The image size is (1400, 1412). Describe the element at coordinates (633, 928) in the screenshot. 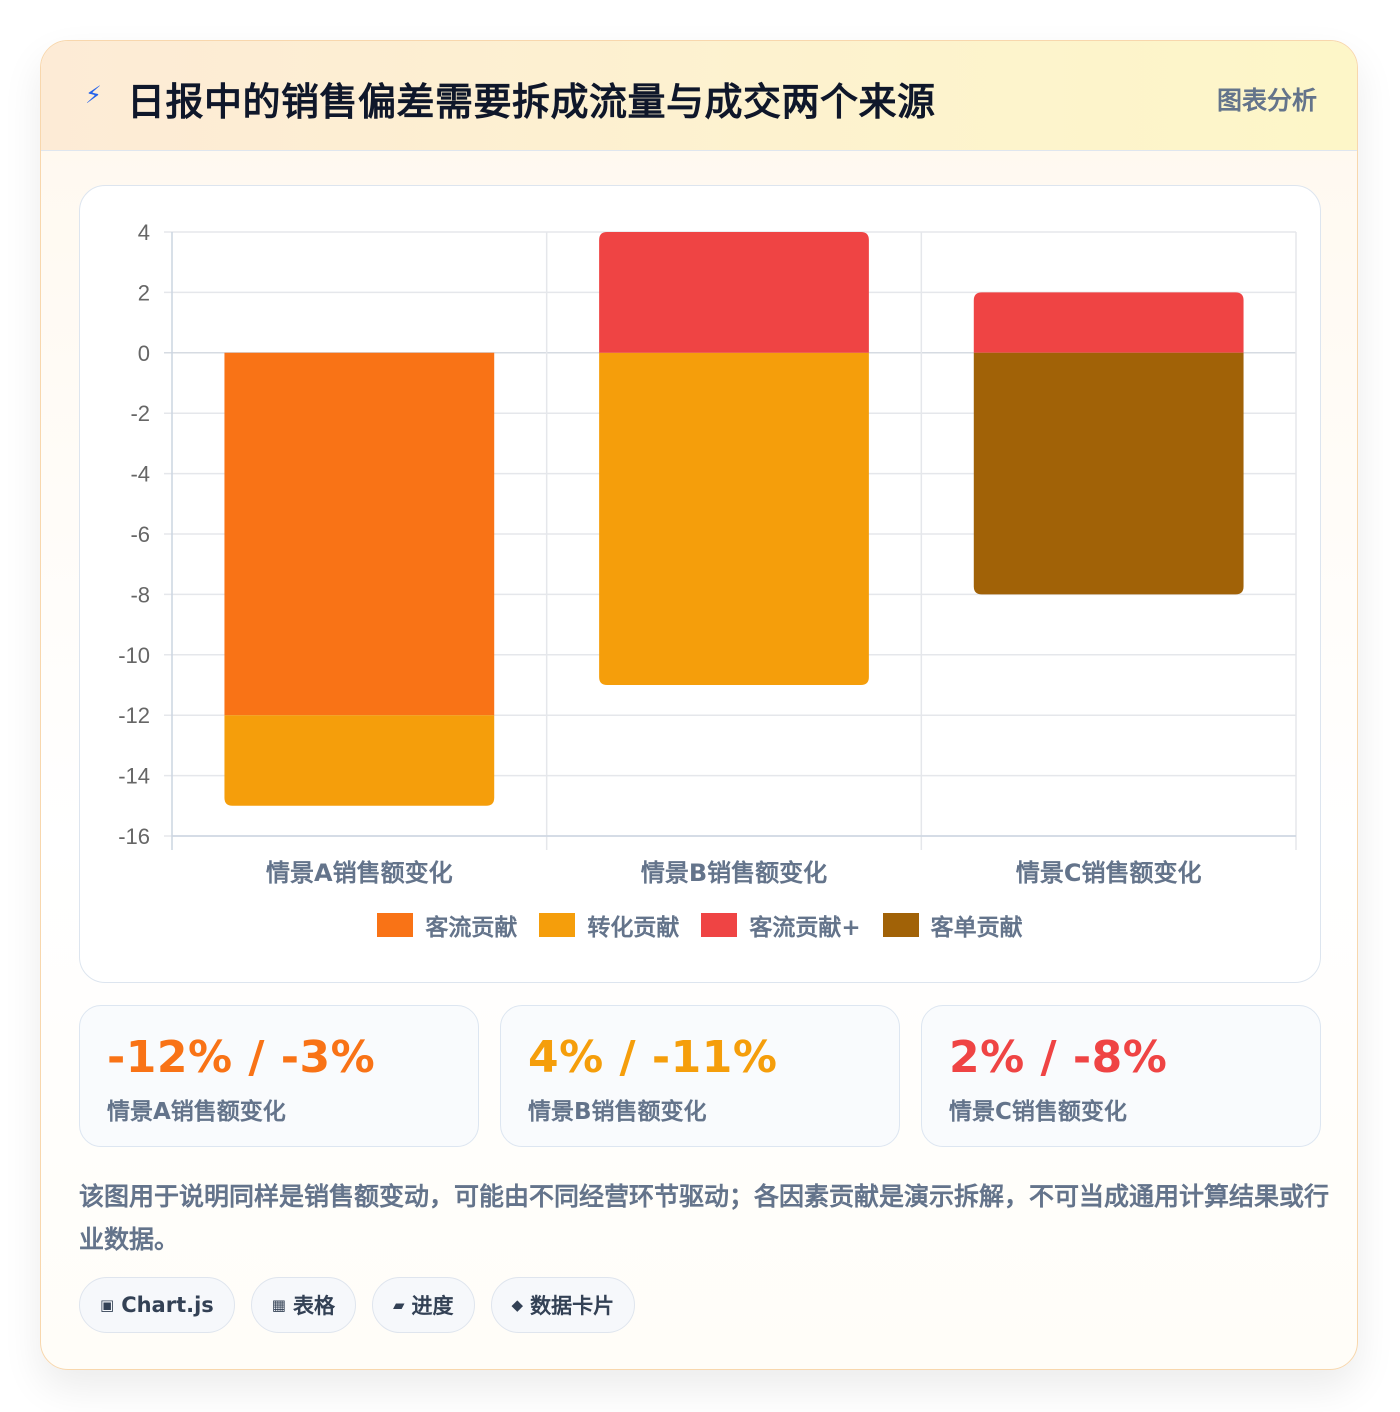

I see `legend-label: 转化贡献` at that location.